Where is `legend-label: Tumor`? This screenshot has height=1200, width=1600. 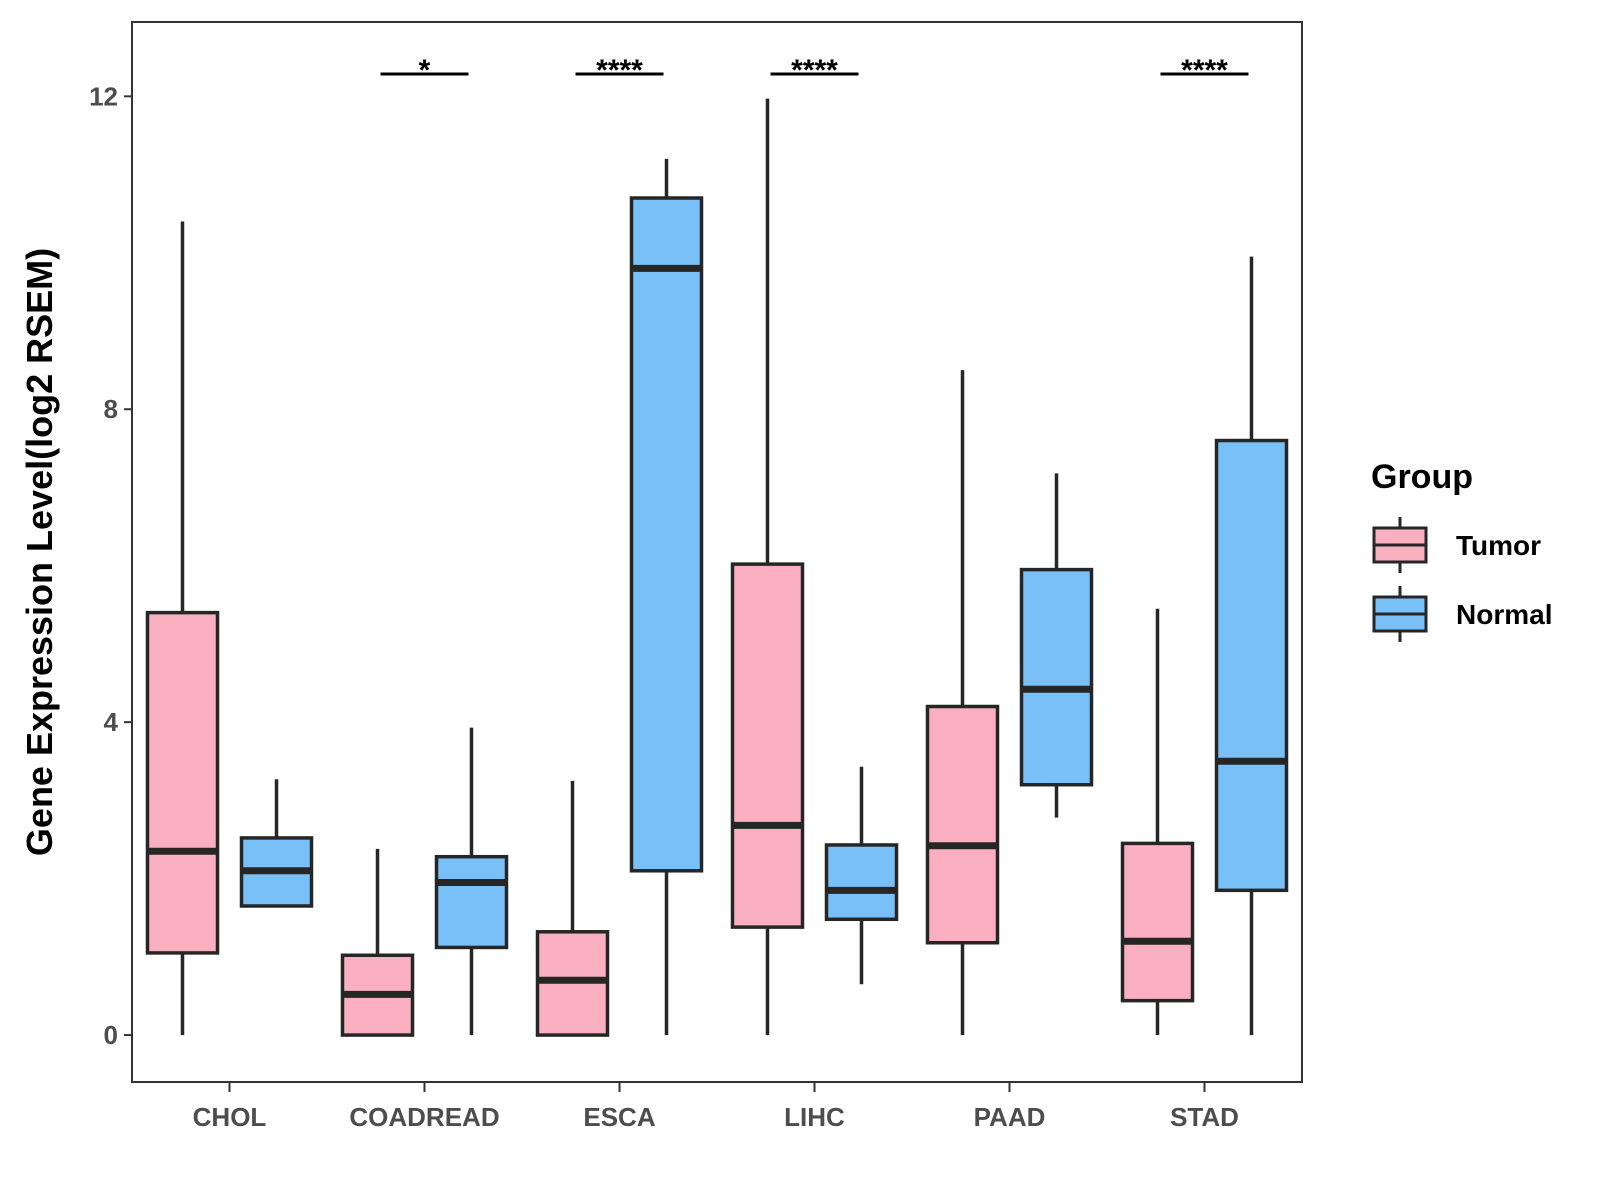
legend-label: Tumor is located at coordinates (1498, 545).